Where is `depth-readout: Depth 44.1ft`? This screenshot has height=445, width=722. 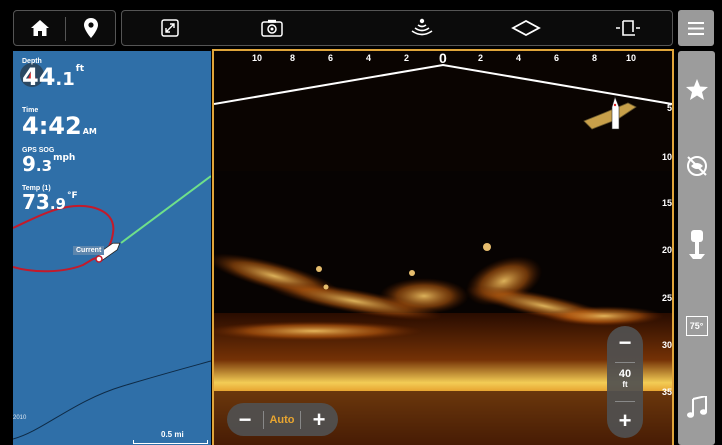
depth-readout: Depth 44.1ft is located at coordinates (53, 74).